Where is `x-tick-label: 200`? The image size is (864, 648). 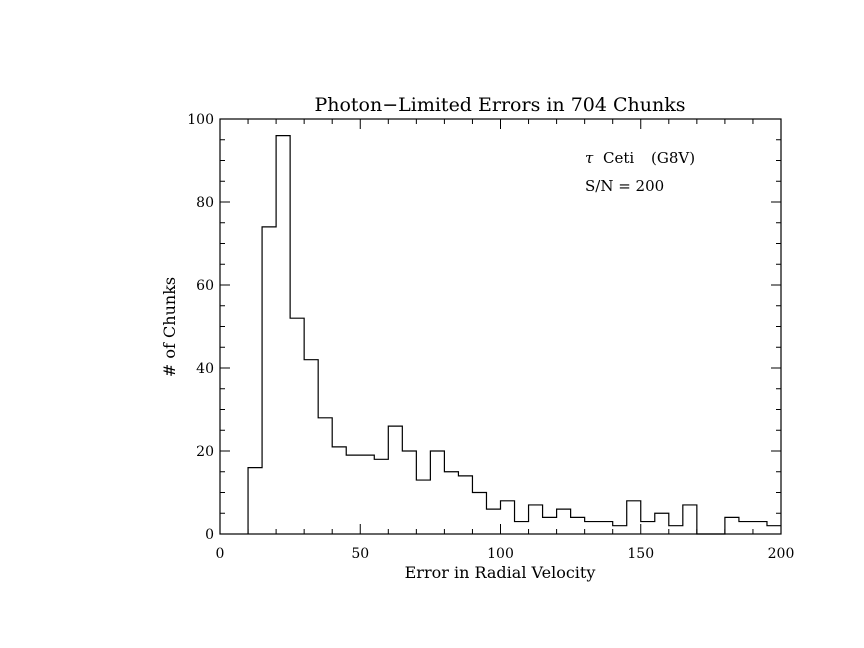 x-tick-label: 200 is located at coordinates (781, 554).